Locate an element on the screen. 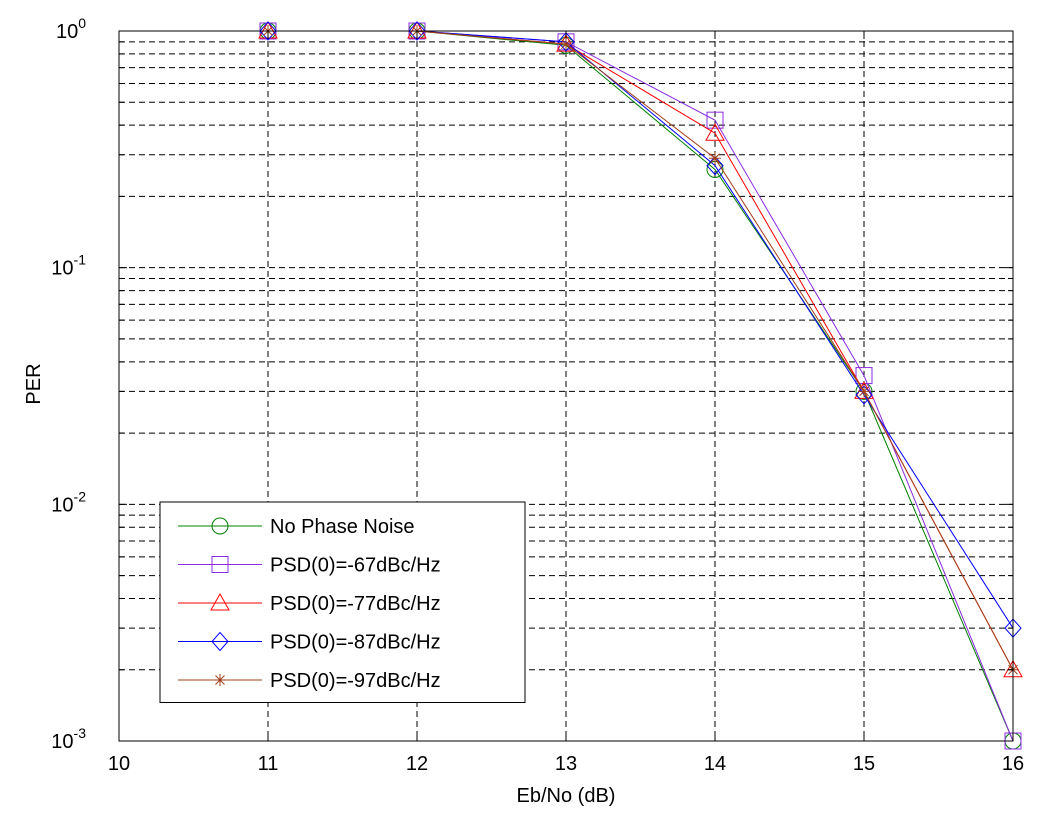  y-tick-label: 10⁻¹ is located at coordinates (68, 266).